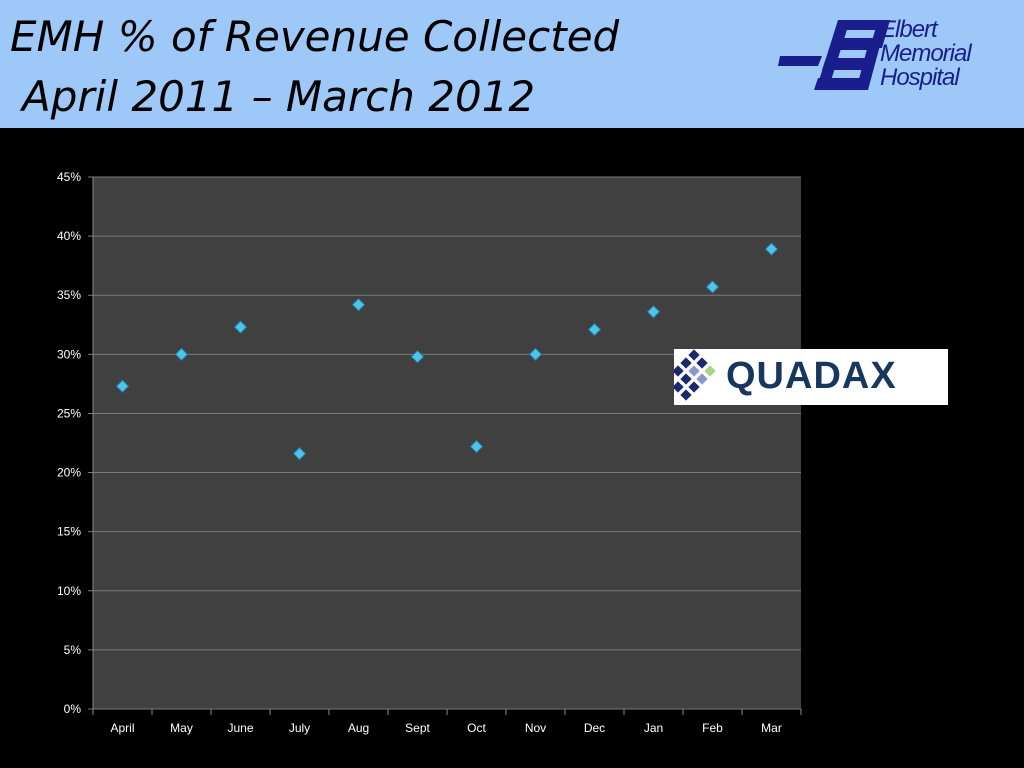  I want to click on data-point-jan, so click(653, 312).